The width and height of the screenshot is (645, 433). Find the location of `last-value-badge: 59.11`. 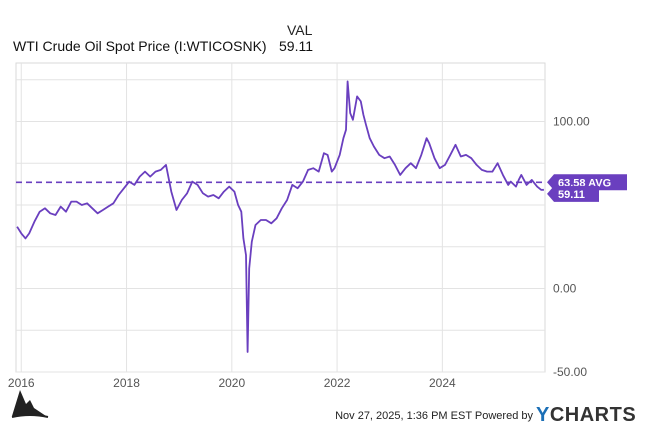

last-value-badge: 59.11 is located at coordinates (573, 193).